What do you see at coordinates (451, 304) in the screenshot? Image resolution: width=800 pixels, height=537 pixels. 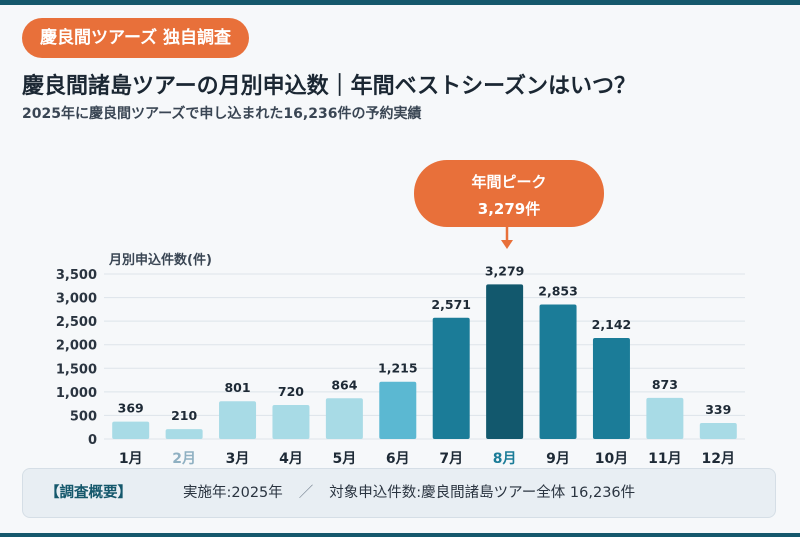 I see `value-label: 2,571` at bounding box center [451, 304].